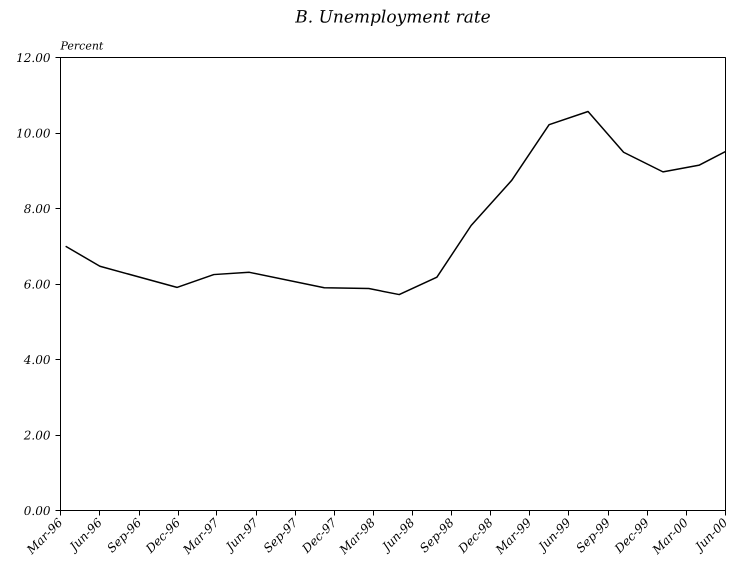 The height and width of the screenshot is (564, 755). What do you see at coordinates (33, 58) in the screenshot?
I see `y-tick-label: 12.00` at bounding box center [33, 58].